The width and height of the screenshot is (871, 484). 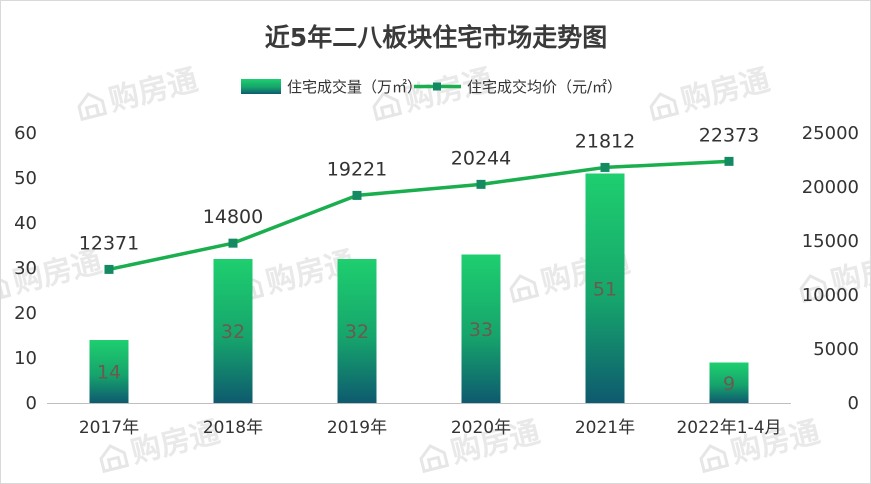 What do you see at coordinates (605, 428) in the screenshot?
I see `x-tick-label: 2021年` at bounding box center [605, 428].